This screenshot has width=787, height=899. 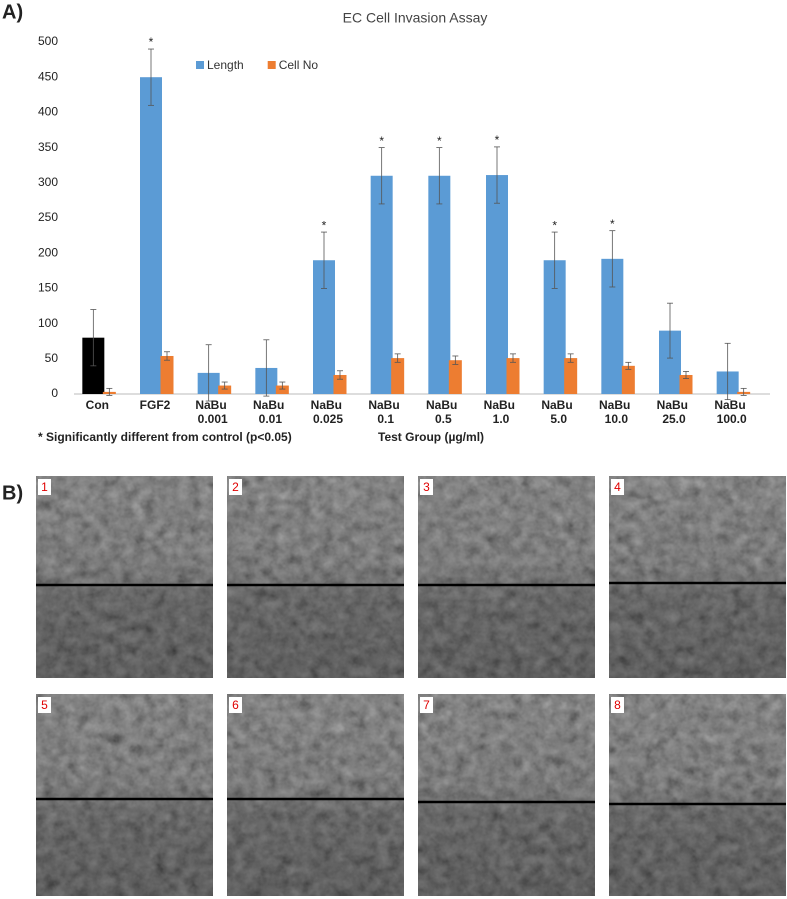 I want to click on micrograph: 4, so click(x=697, y=577).